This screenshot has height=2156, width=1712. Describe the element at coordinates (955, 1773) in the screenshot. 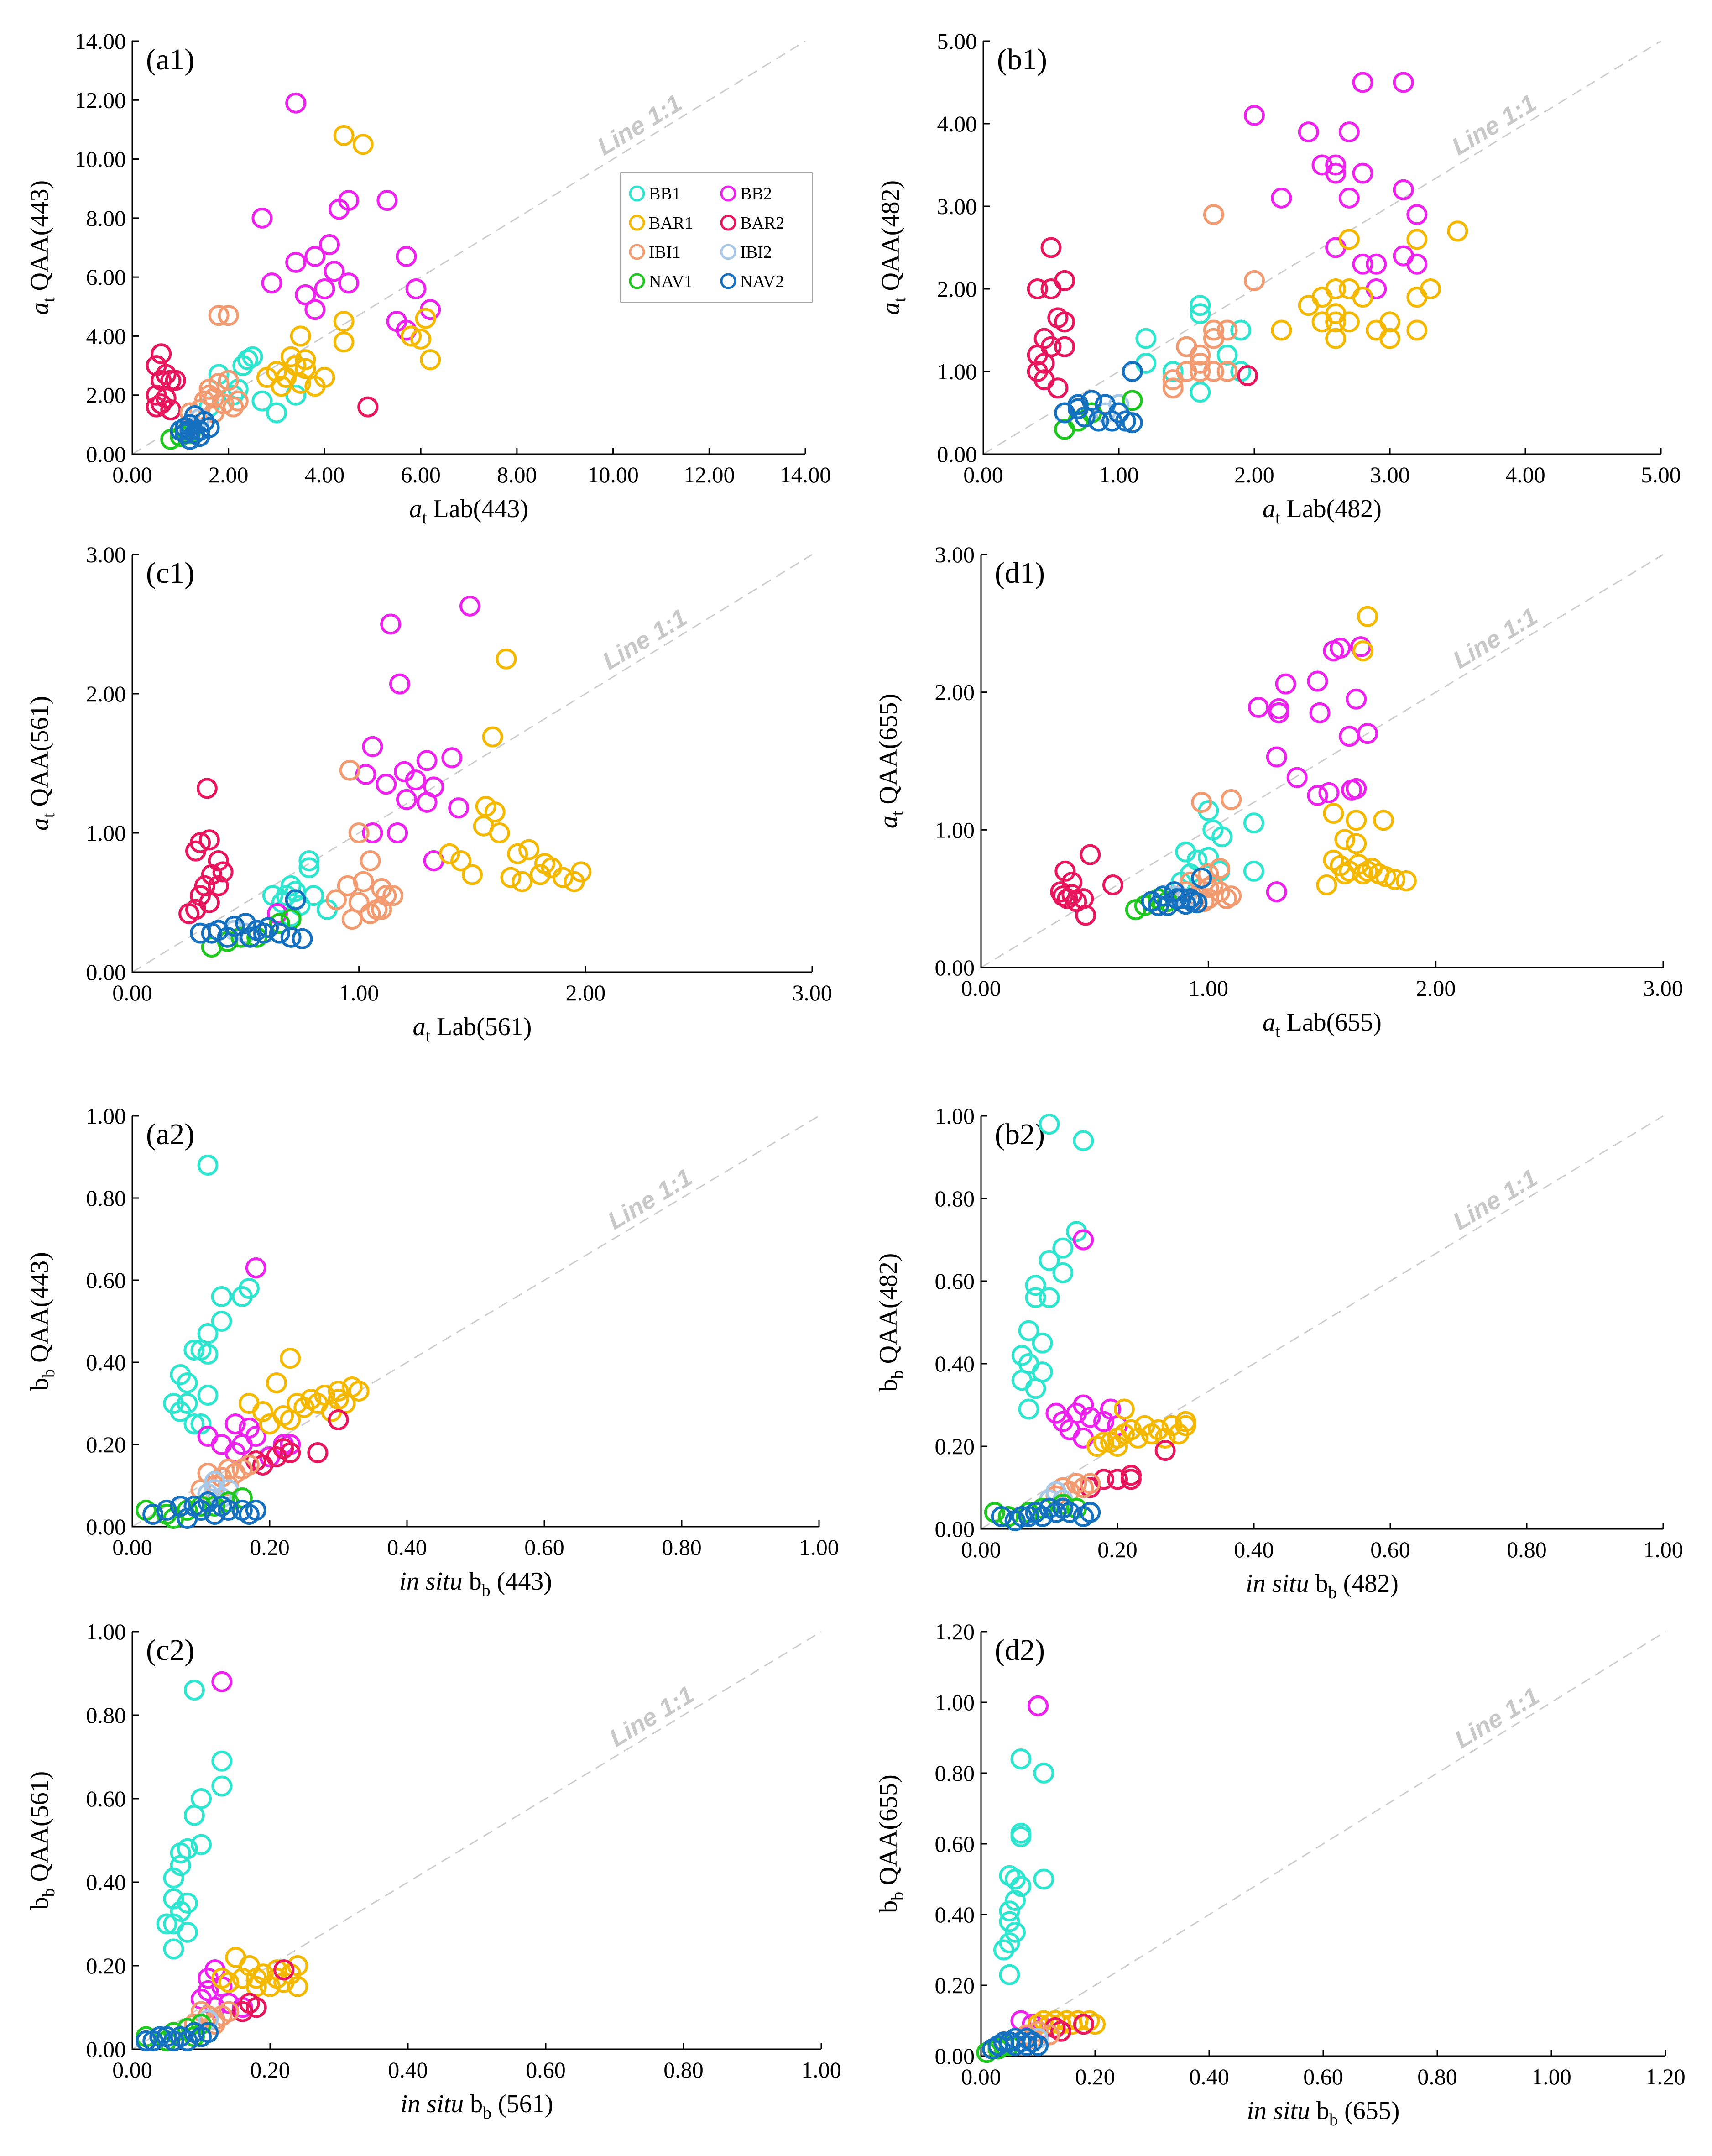

I see `y-tick-label: 0.80` at that location.